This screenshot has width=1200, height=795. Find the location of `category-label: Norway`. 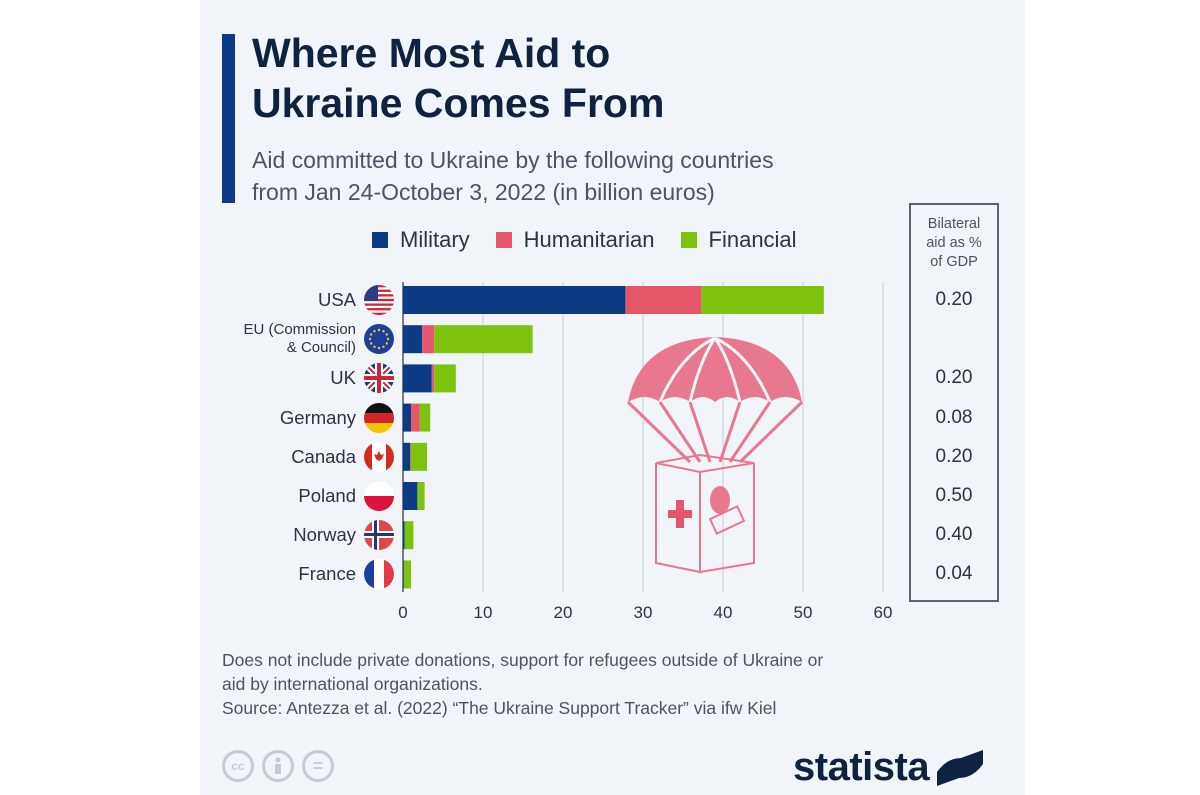

category-label: Norway is located at coordinates (324, 535).